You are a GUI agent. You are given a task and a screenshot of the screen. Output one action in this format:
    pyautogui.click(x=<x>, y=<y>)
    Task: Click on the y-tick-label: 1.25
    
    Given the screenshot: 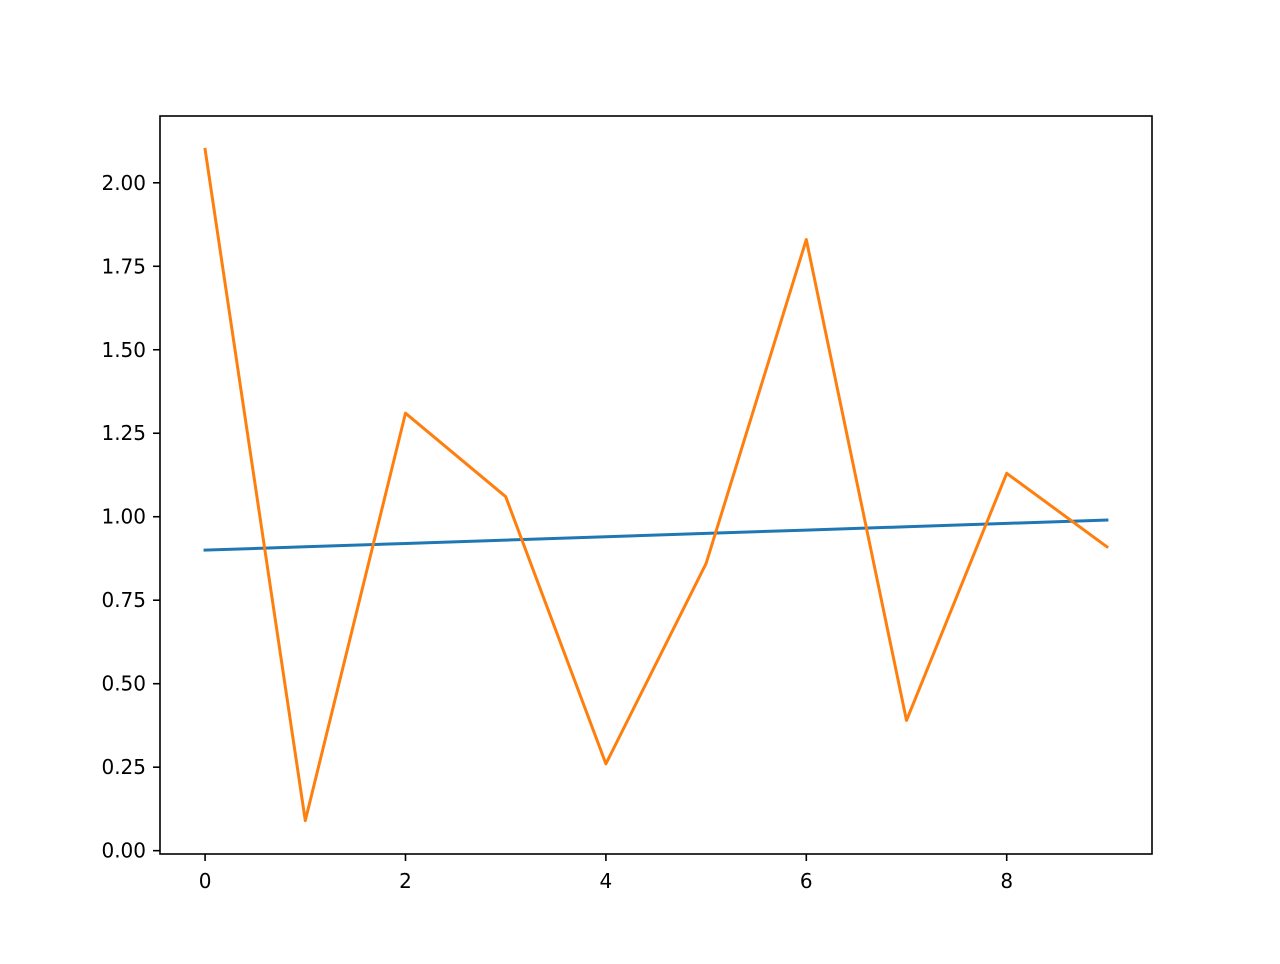 What is the action you would take?
    pyautogui.click(x=123, y=433)
    